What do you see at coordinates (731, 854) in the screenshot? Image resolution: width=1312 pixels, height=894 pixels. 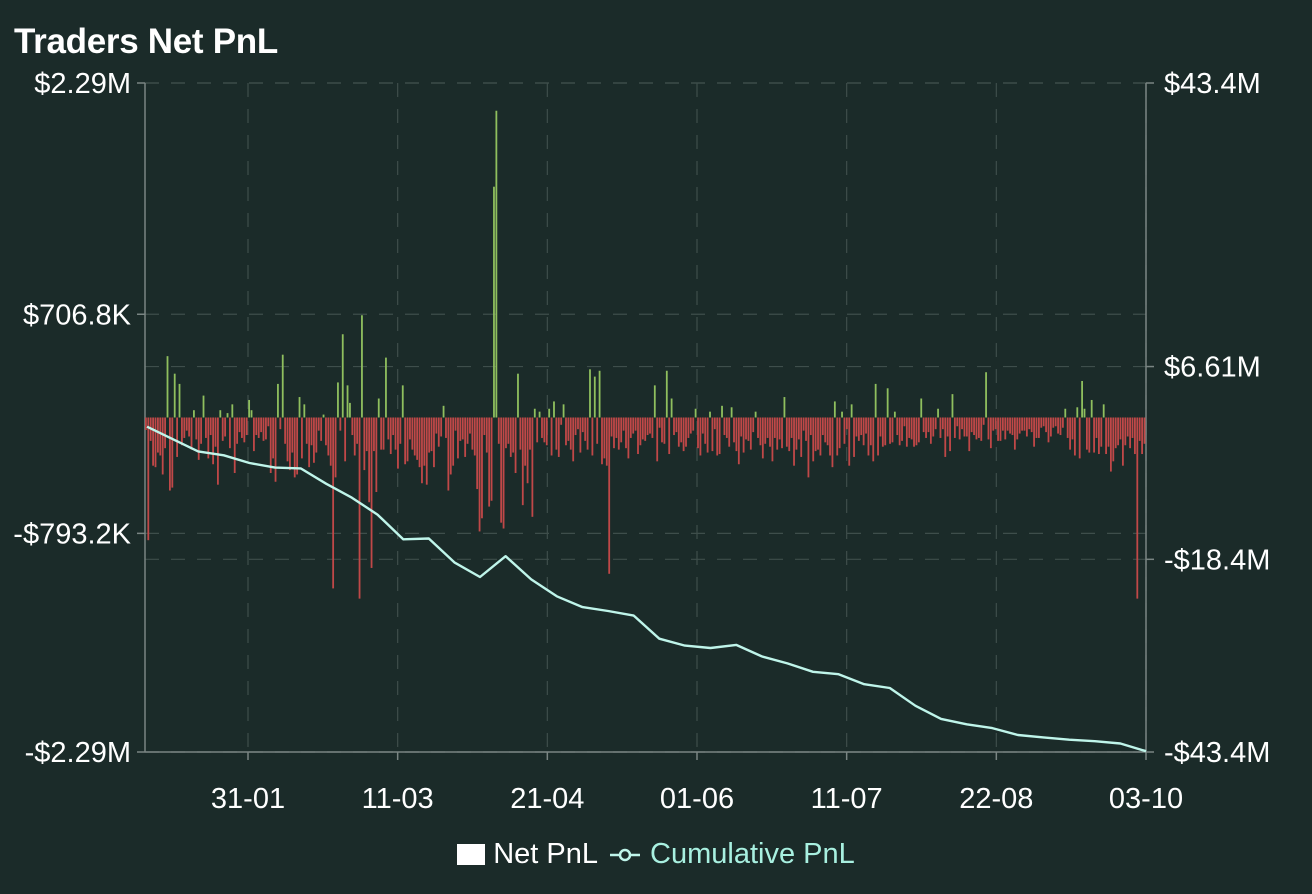 I see `legend-item-cumulative-pnl: Cumulative PnL` at bounding box center [731, 854].